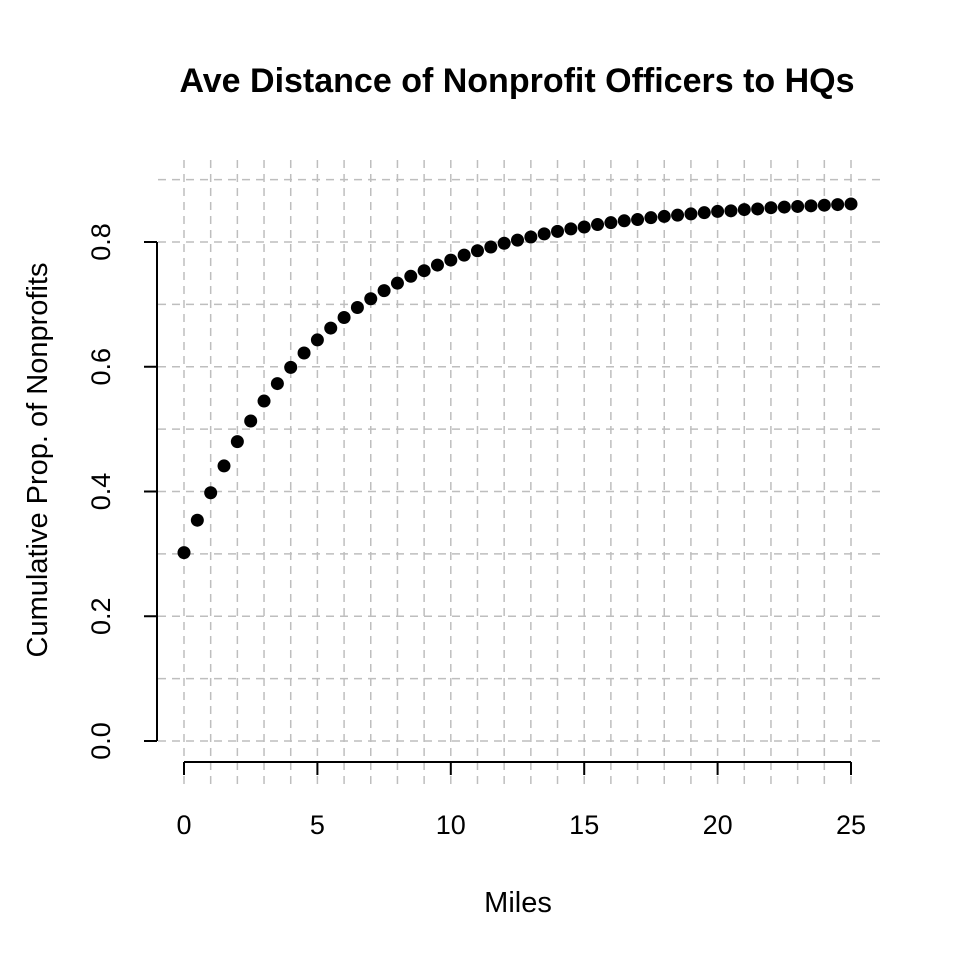 The image size is (960, 960). What do you see at coordinates (101, 367) in the screenshot?
I see `y-tick-label: 0.6` at bounding box center [101, 367].